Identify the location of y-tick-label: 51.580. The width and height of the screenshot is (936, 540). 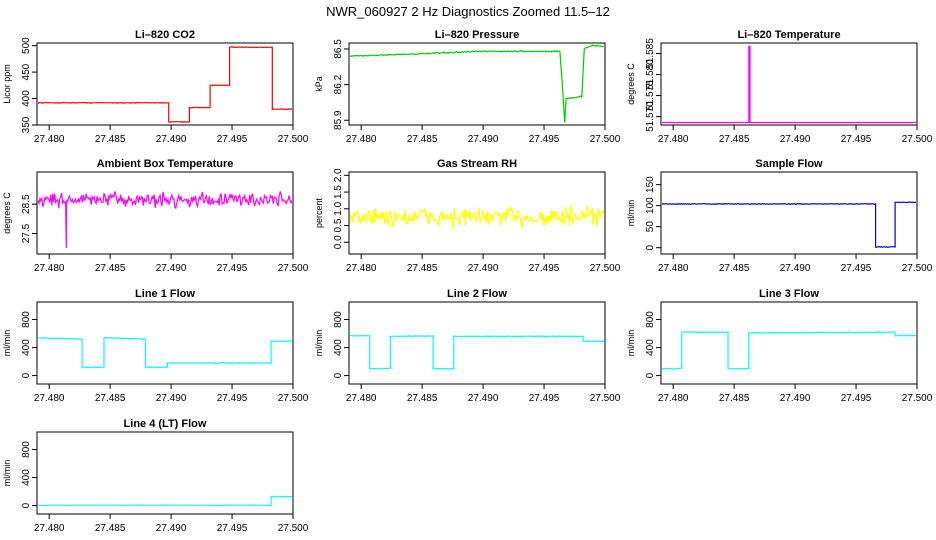
(650, 74).